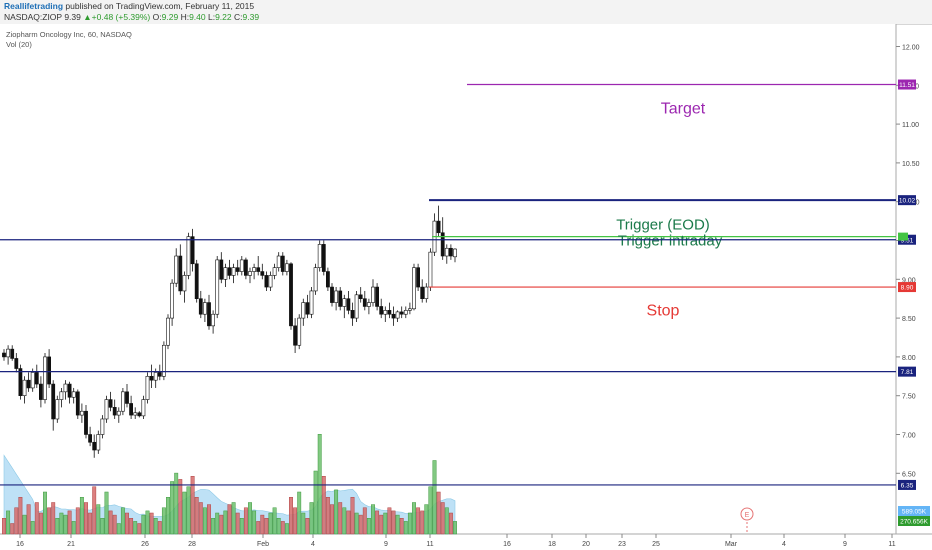 Image resolution: width=932 pixels, height=550 pixels. I want to click on volume-badge, so click(914, 511).